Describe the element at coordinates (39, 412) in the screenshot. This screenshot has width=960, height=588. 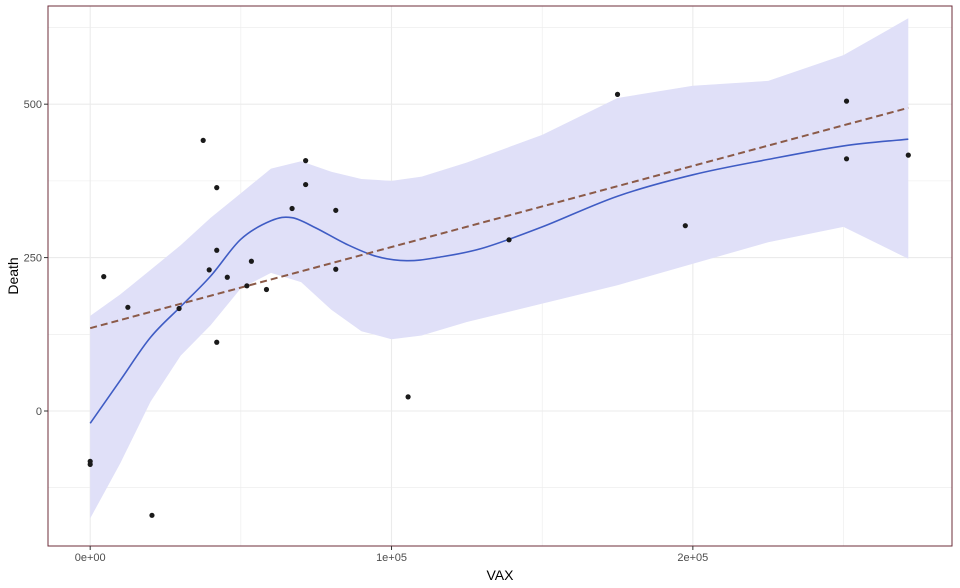
I see `y-tick-label: 0` at that location.